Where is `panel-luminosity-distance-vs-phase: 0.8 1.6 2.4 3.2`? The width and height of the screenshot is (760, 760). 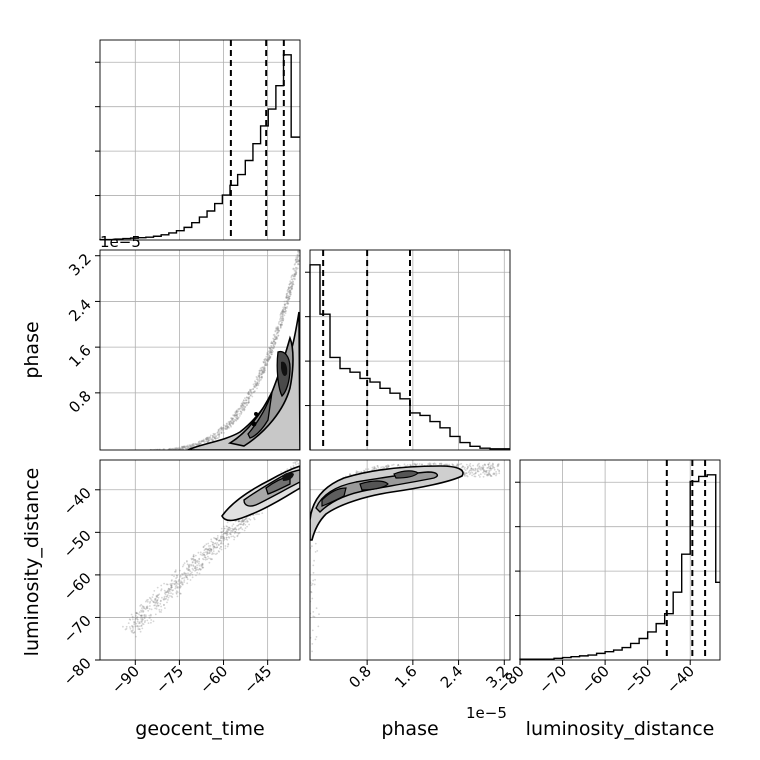 panel-luminosity-distance-vs-phase: 0.8 1.6 2.4 3.2 is located at coordinates (410, 575).